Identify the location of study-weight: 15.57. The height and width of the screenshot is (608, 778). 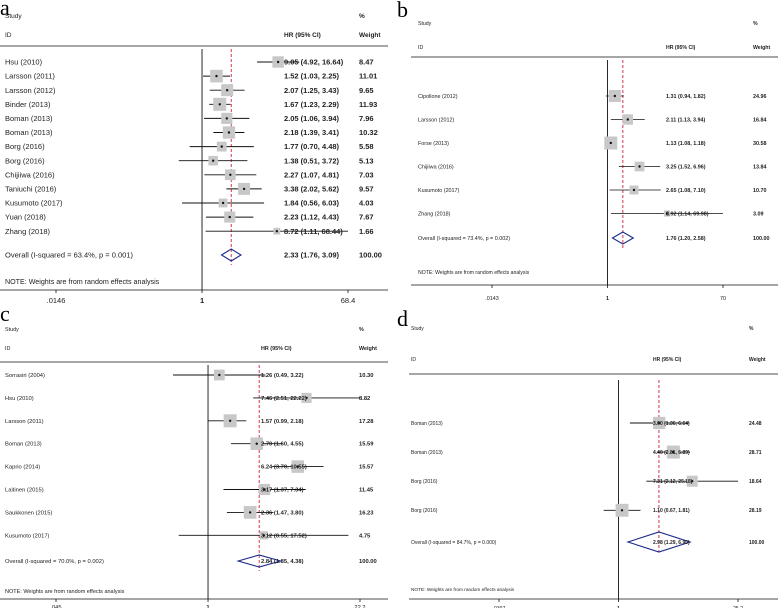
(366, 468).